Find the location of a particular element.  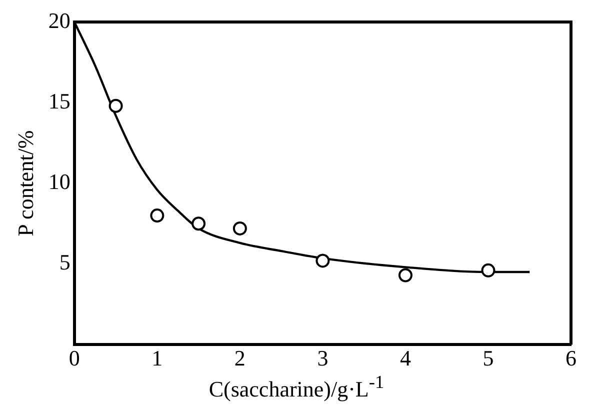

x-tick-label: 1 is located at coordinates (157, 358).